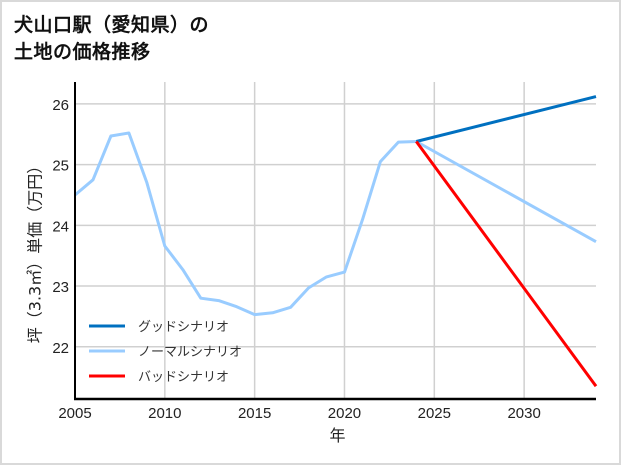 The width and height of the screenshot is (621, 465). What do you see at coordinates (299, 413) in the screenshot?
I see `x-tick-labels: 2005 2010 2015 2020 2025 2030` at bounding box center [299, 413].